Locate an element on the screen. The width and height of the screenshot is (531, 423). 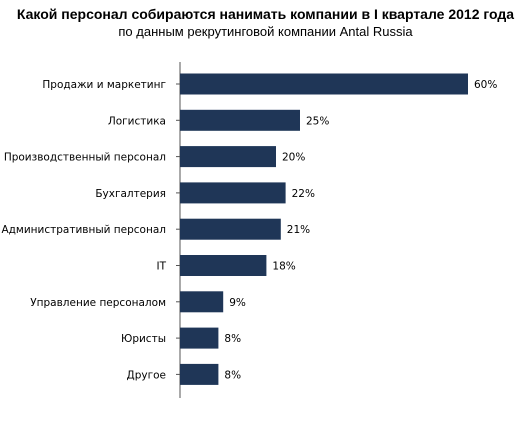
value-label: 25% is located at coordinates (317, 121).